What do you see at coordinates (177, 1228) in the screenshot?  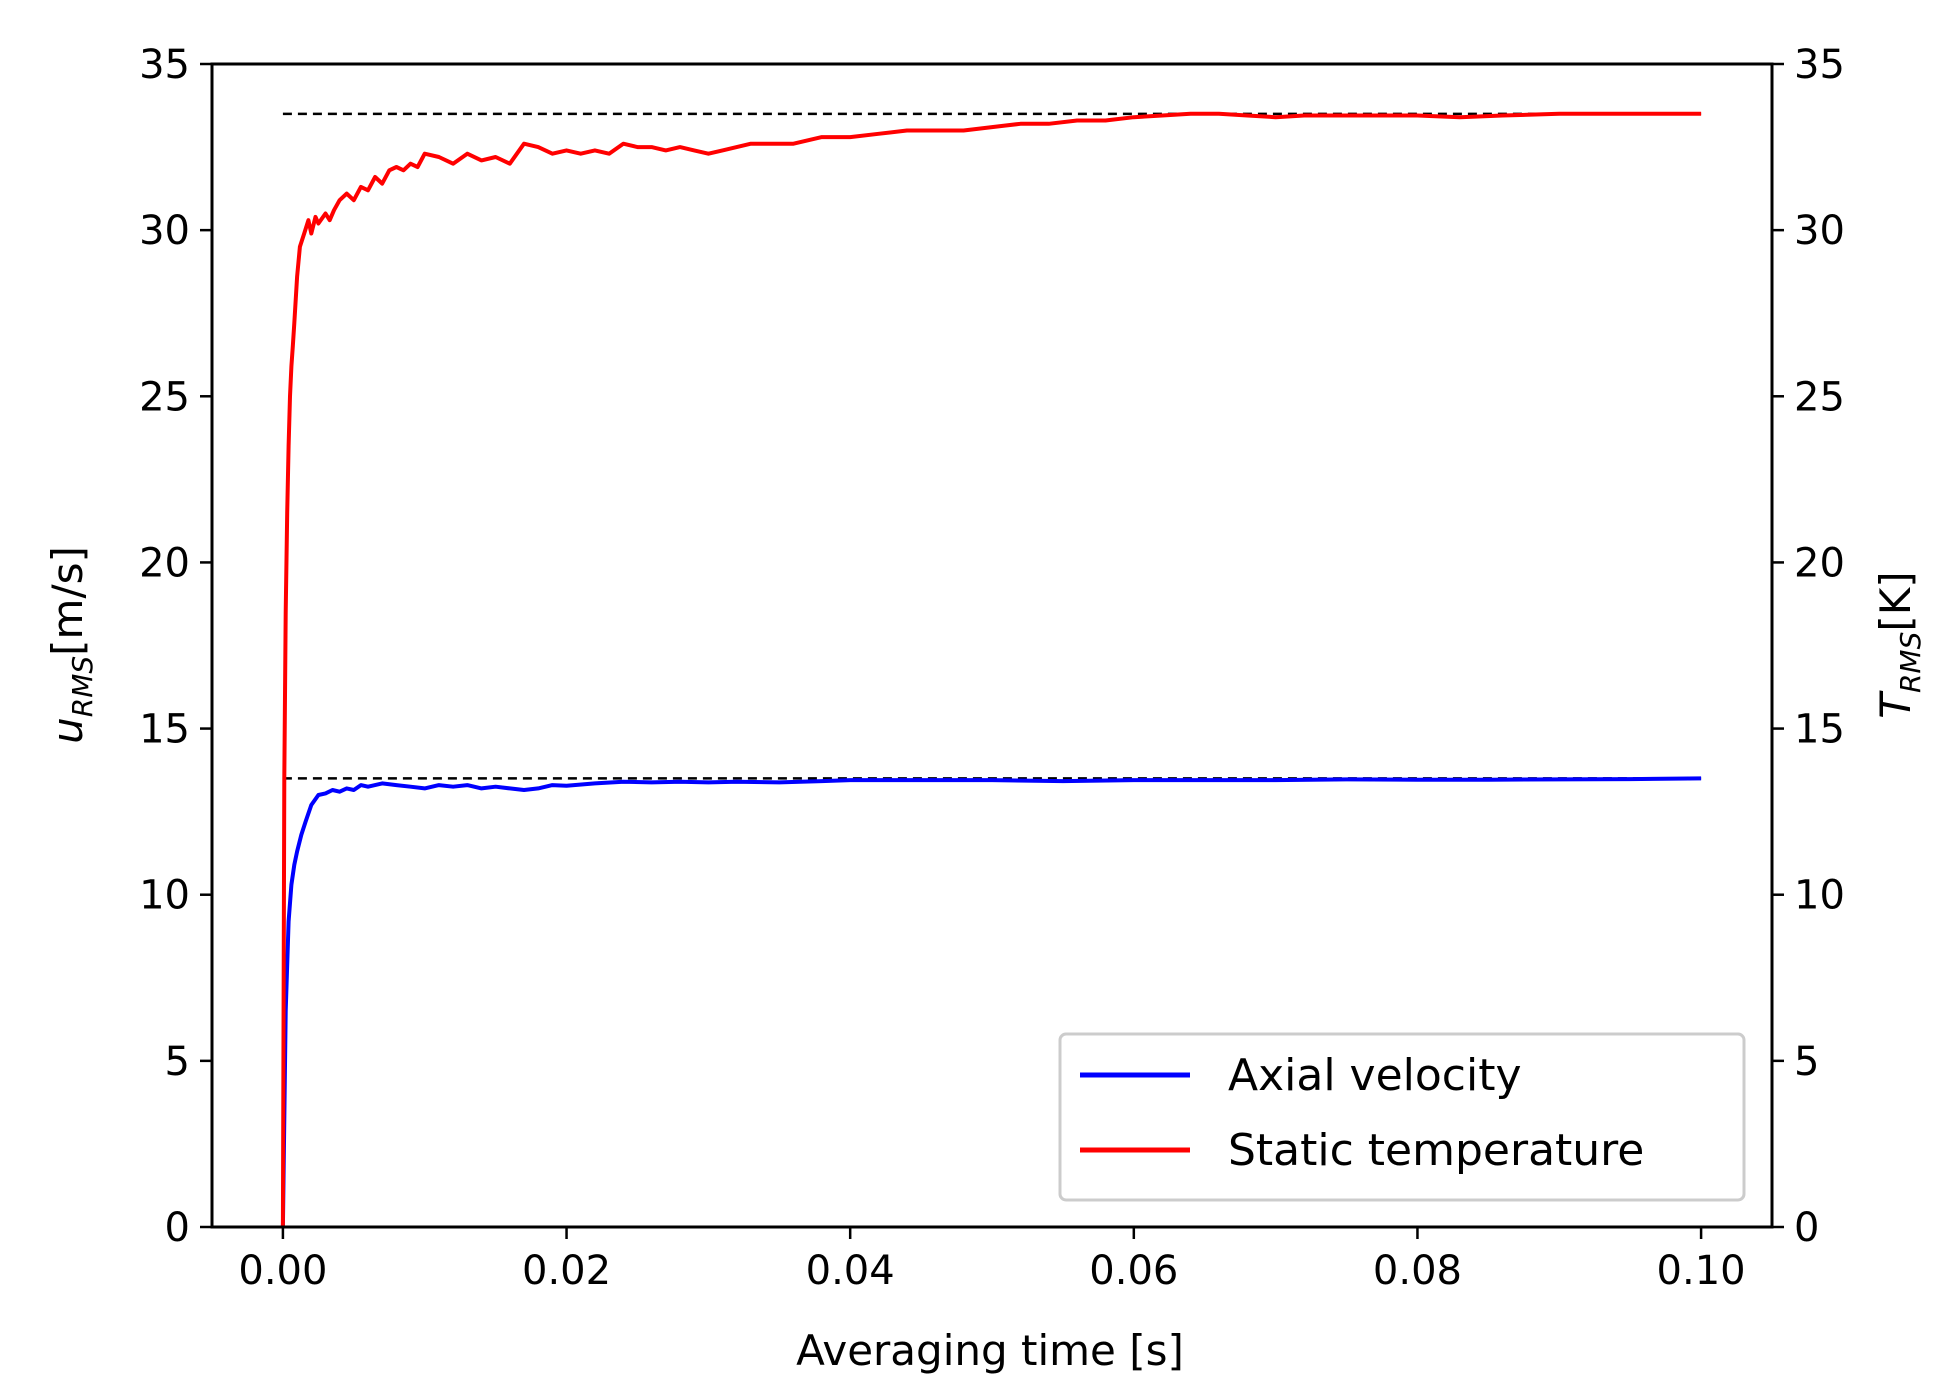 I see `left-y-tick-label: 0` at bounding box center [177, 1228].